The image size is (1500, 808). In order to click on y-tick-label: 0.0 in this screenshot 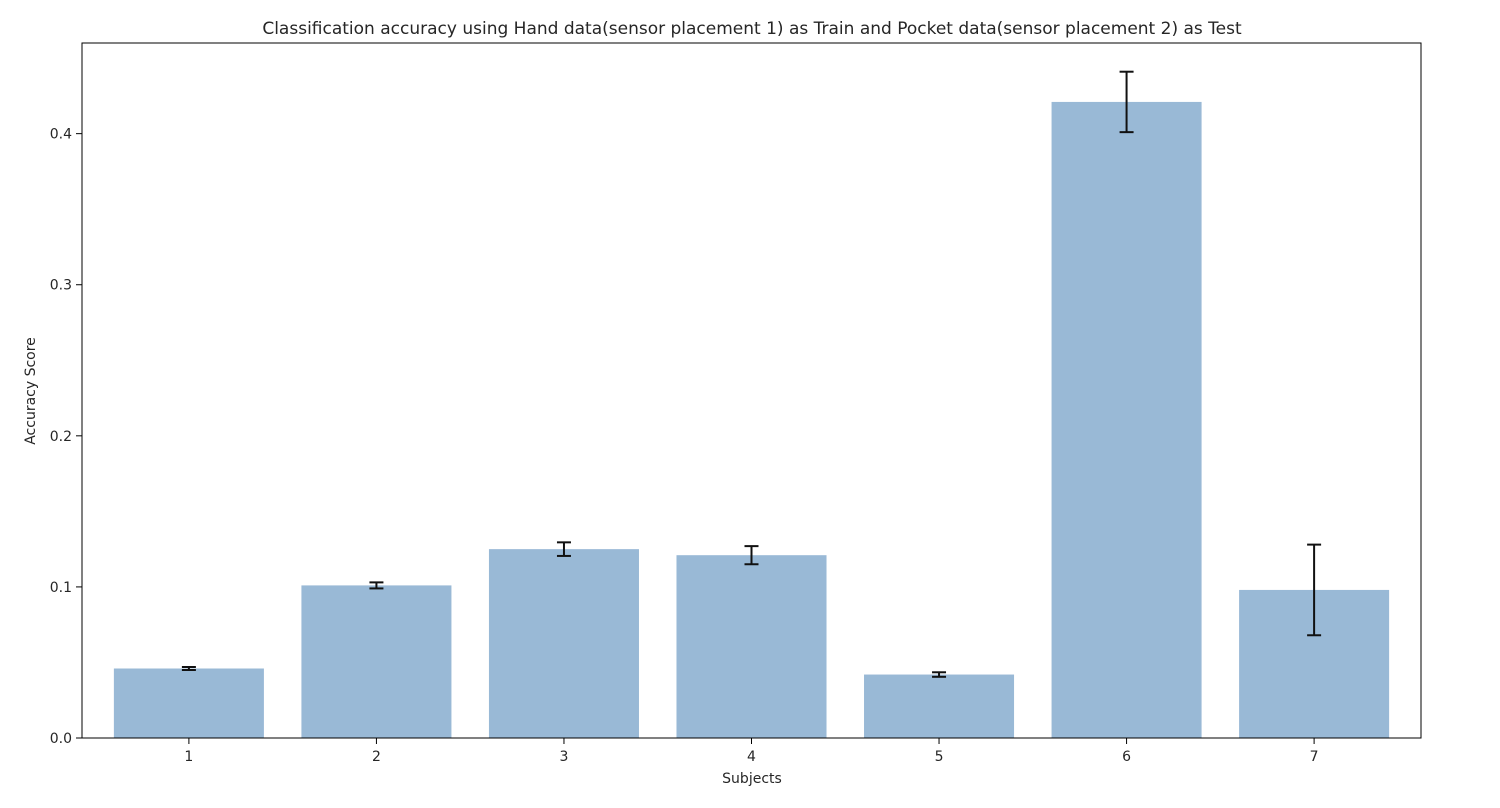, I will do `click(61, 739)`.